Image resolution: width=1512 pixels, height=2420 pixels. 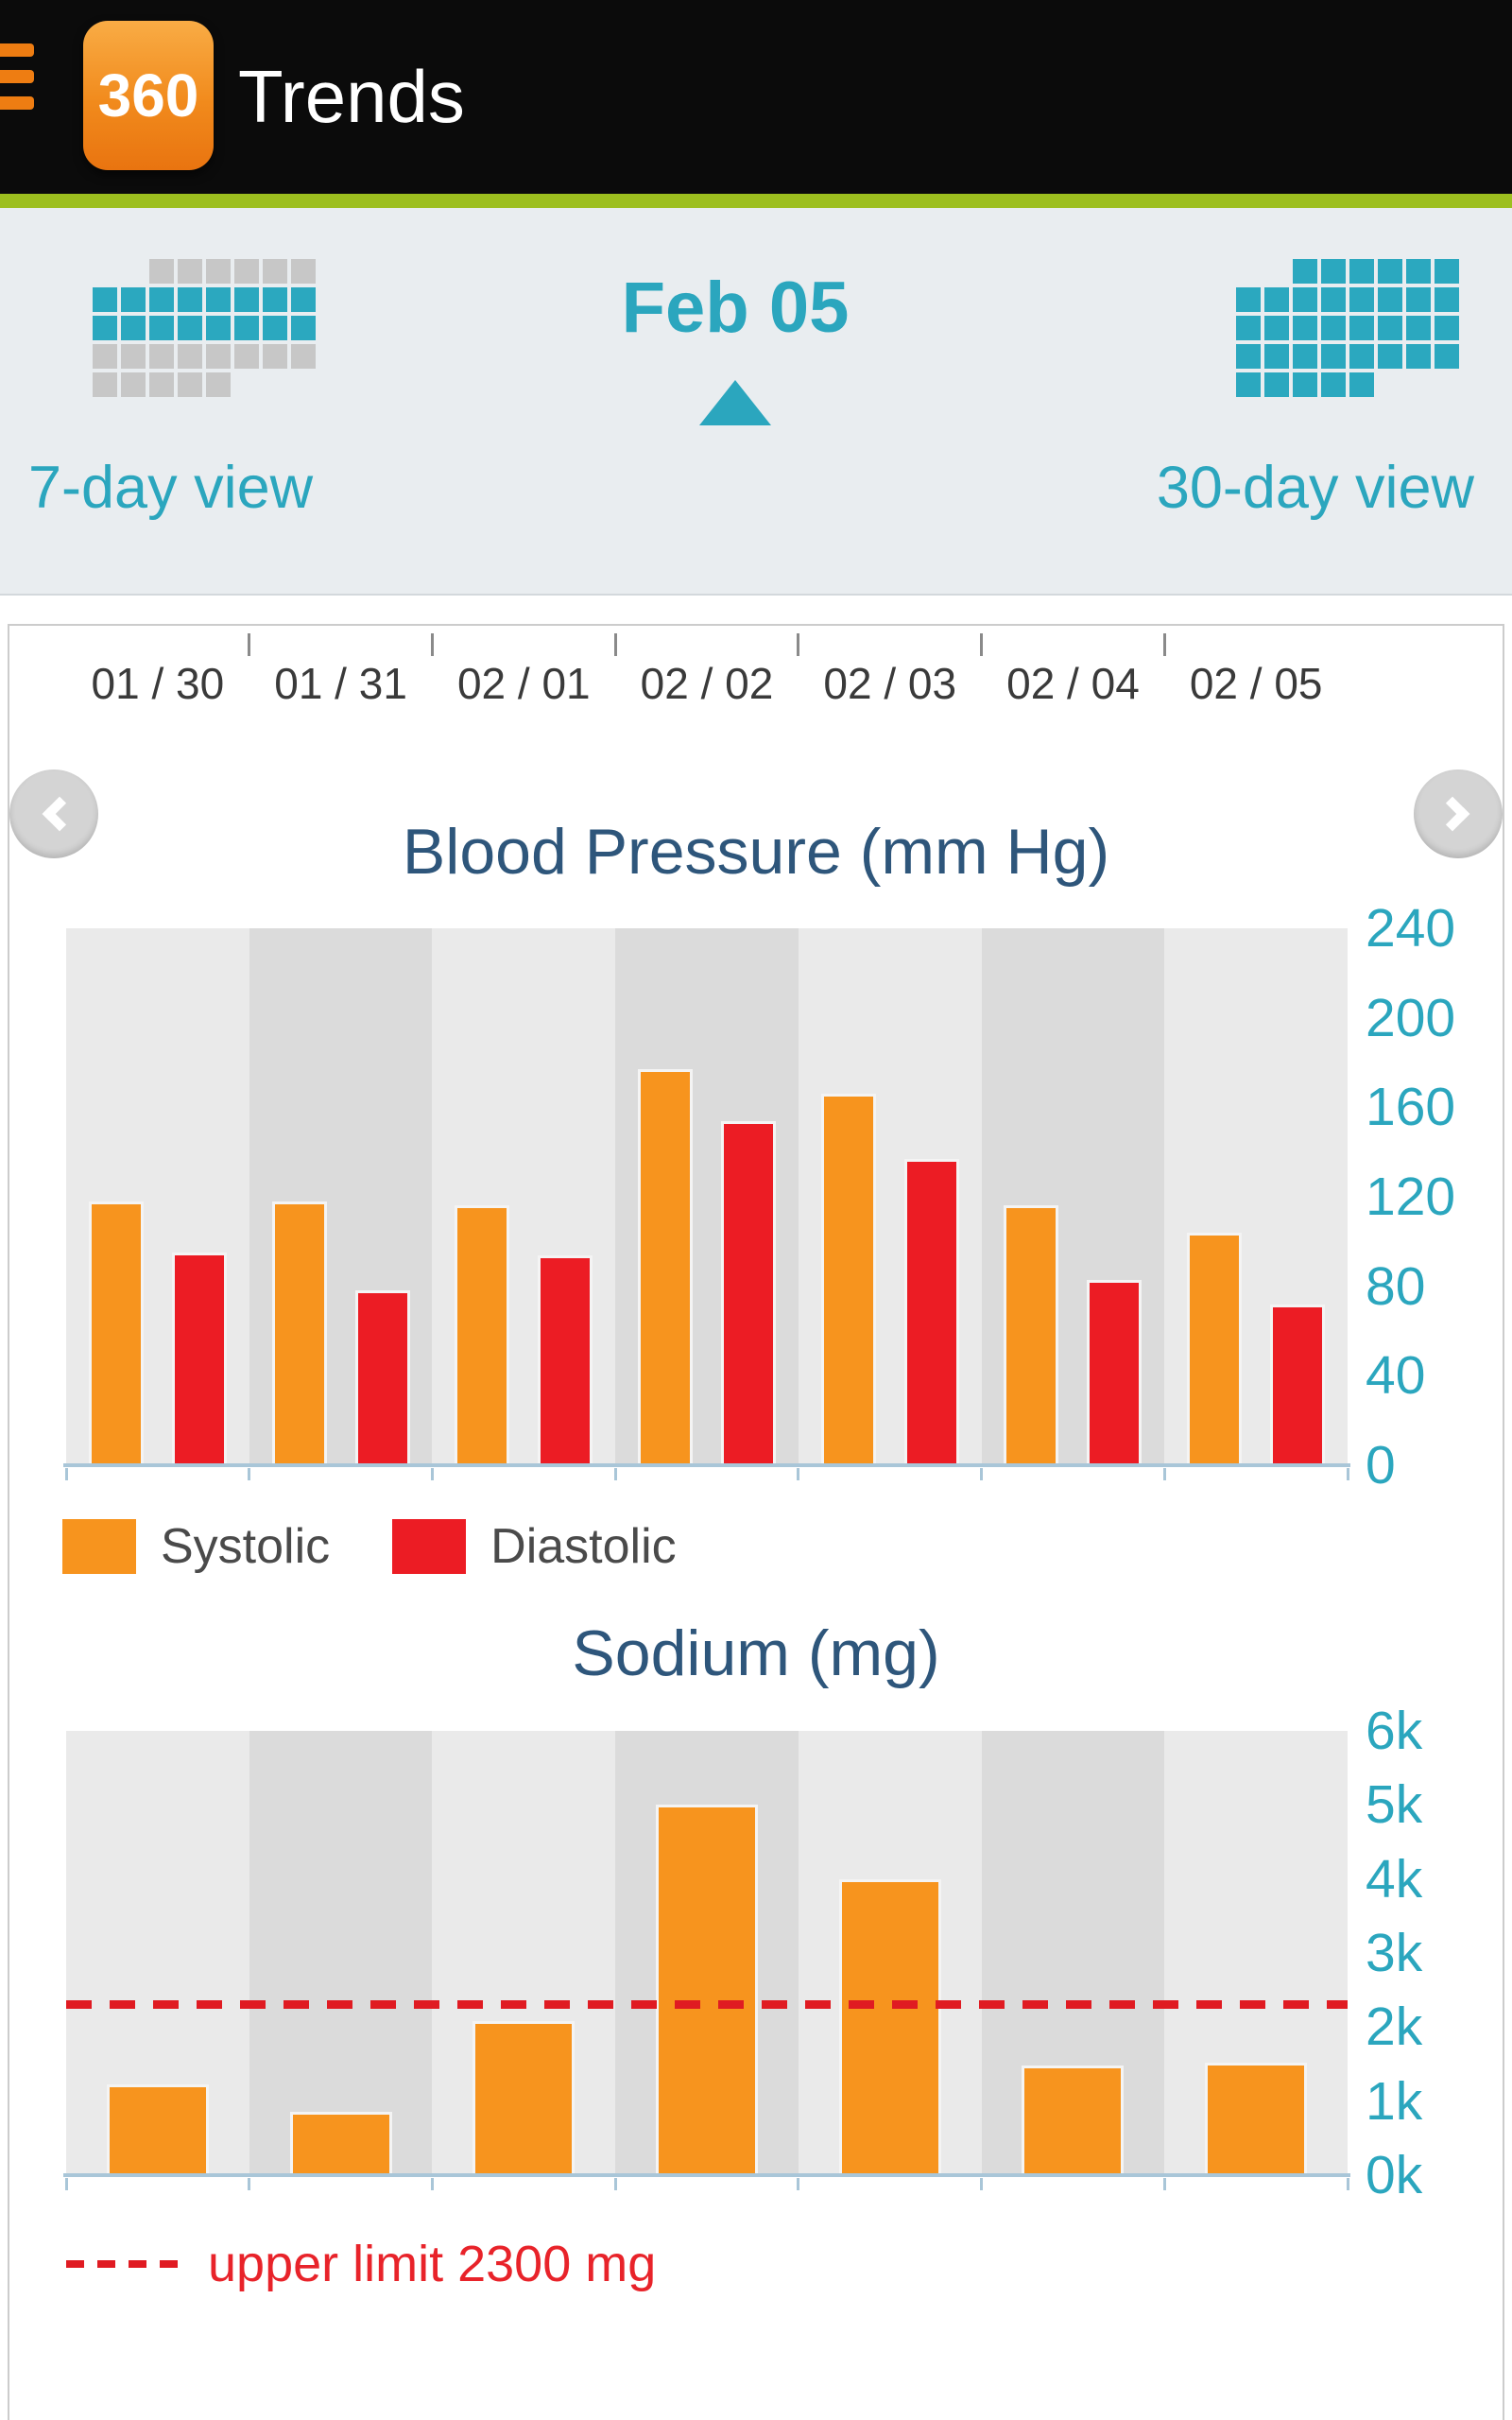 I want to click on y-axis-label: 80, so click(x=1396, y=1286).